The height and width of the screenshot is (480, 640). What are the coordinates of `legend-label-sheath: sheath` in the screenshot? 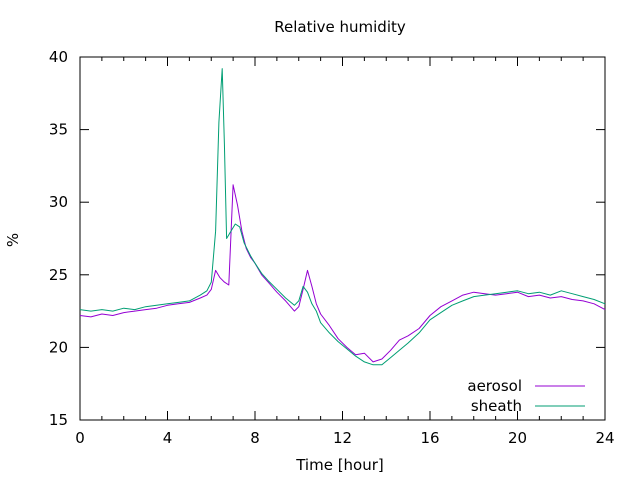 It's located at (496, 406).